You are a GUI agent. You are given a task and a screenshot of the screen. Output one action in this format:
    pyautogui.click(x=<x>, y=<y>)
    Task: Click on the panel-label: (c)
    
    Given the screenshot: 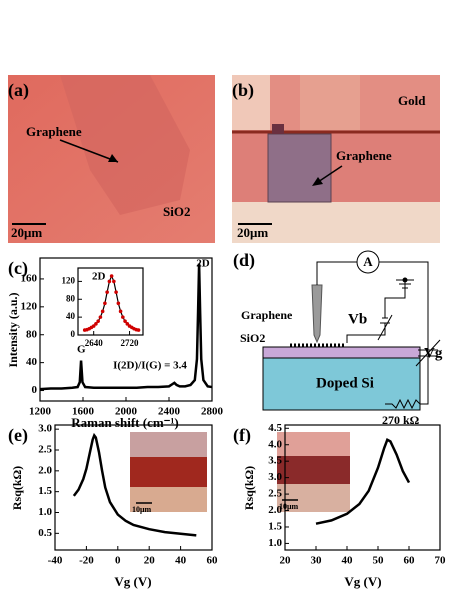 What is the action you would take?
    pyautogui.click(x=18, y=268)
    